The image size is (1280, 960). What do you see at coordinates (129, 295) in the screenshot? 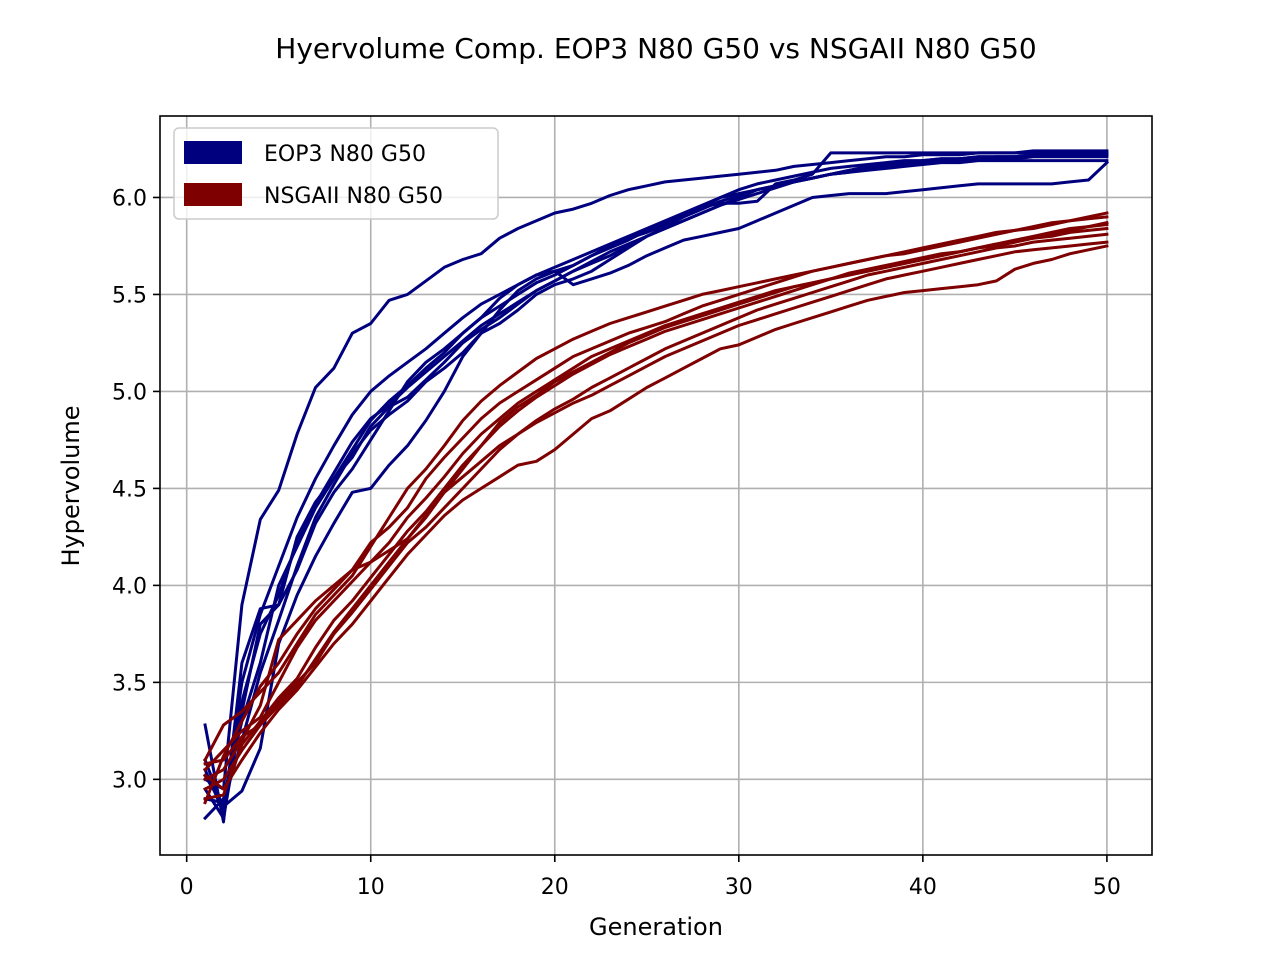
I see `y-tick-label: 5.5` at bounding box center [129, 295].